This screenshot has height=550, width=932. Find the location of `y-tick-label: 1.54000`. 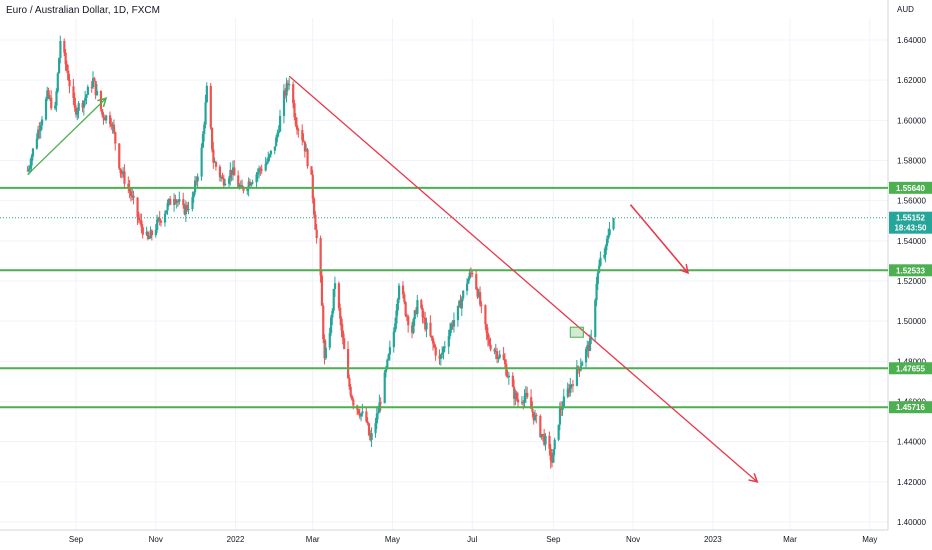

y-tick-label: 1.54000 is located at coordinates (911, 241).